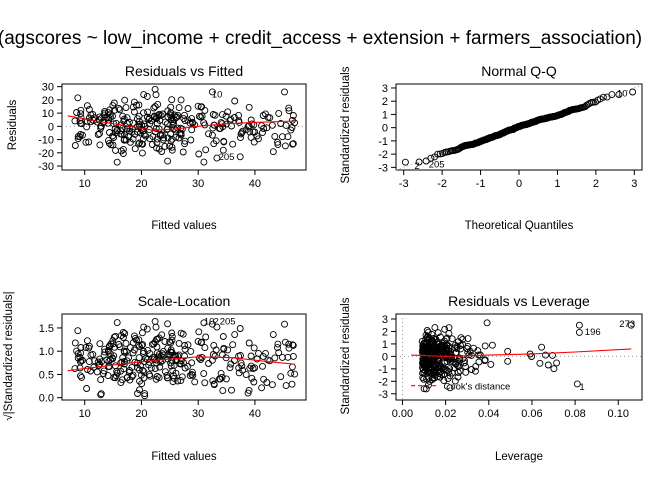 Image resolution: width=672 pixels, height=480 pixels. I want to click on y-tick-label: 2, so click(385, 332).